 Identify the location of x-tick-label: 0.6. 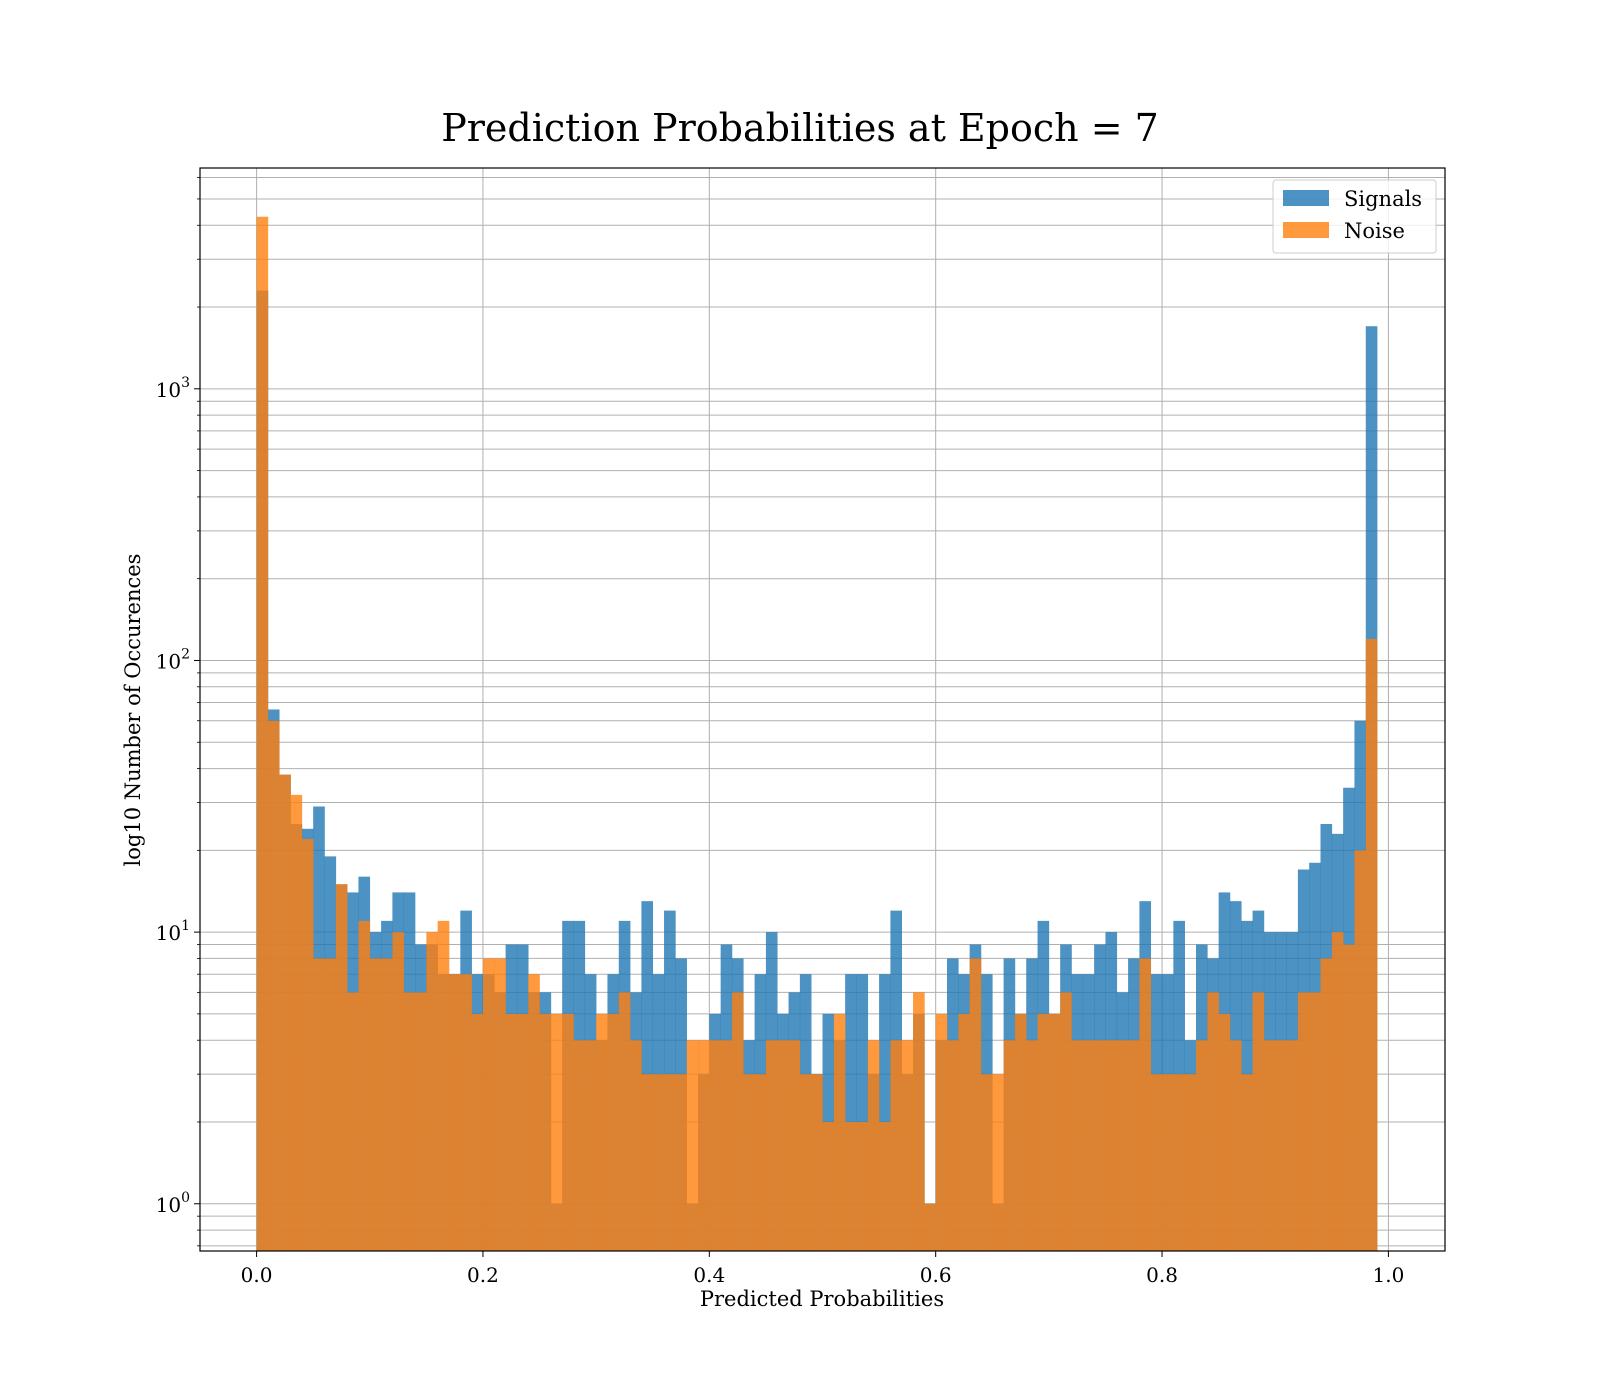
(936, 1275).